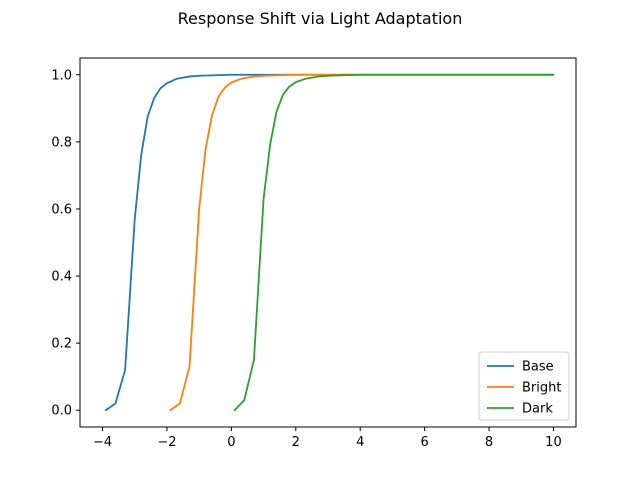  I want to click on y-tick-label: 0.6, so click(61, 209).